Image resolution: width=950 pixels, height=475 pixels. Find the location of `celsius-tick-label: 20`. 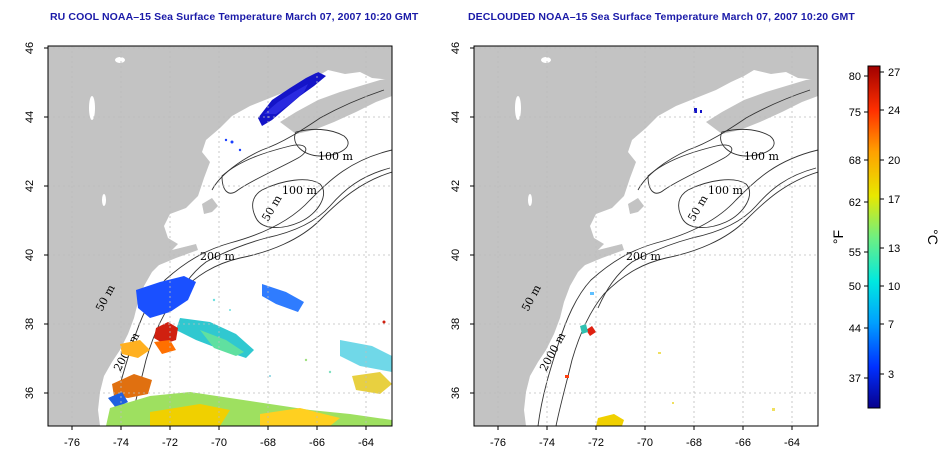

celsius-tick-label: 20 is located at coordinates (894, 161).